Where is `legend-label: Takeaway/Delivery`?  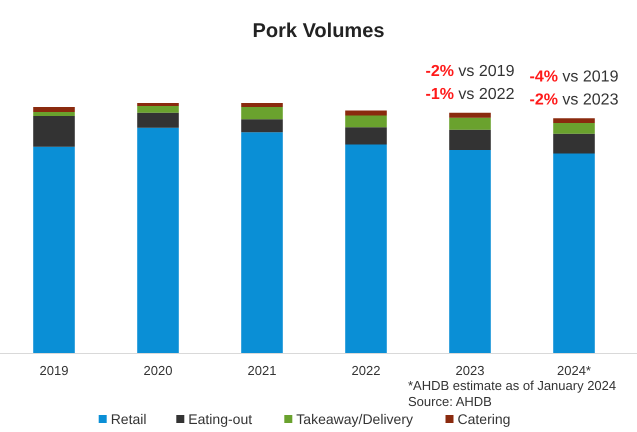 legend-label: Takeaway/Delivery is located at coordinates (355, 419).